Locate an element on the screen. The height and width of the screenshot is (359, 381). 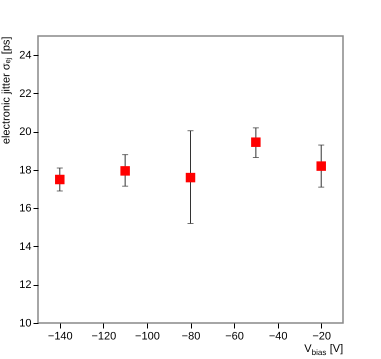
x-tick-label: −140 is located at coordinates (60, 336).